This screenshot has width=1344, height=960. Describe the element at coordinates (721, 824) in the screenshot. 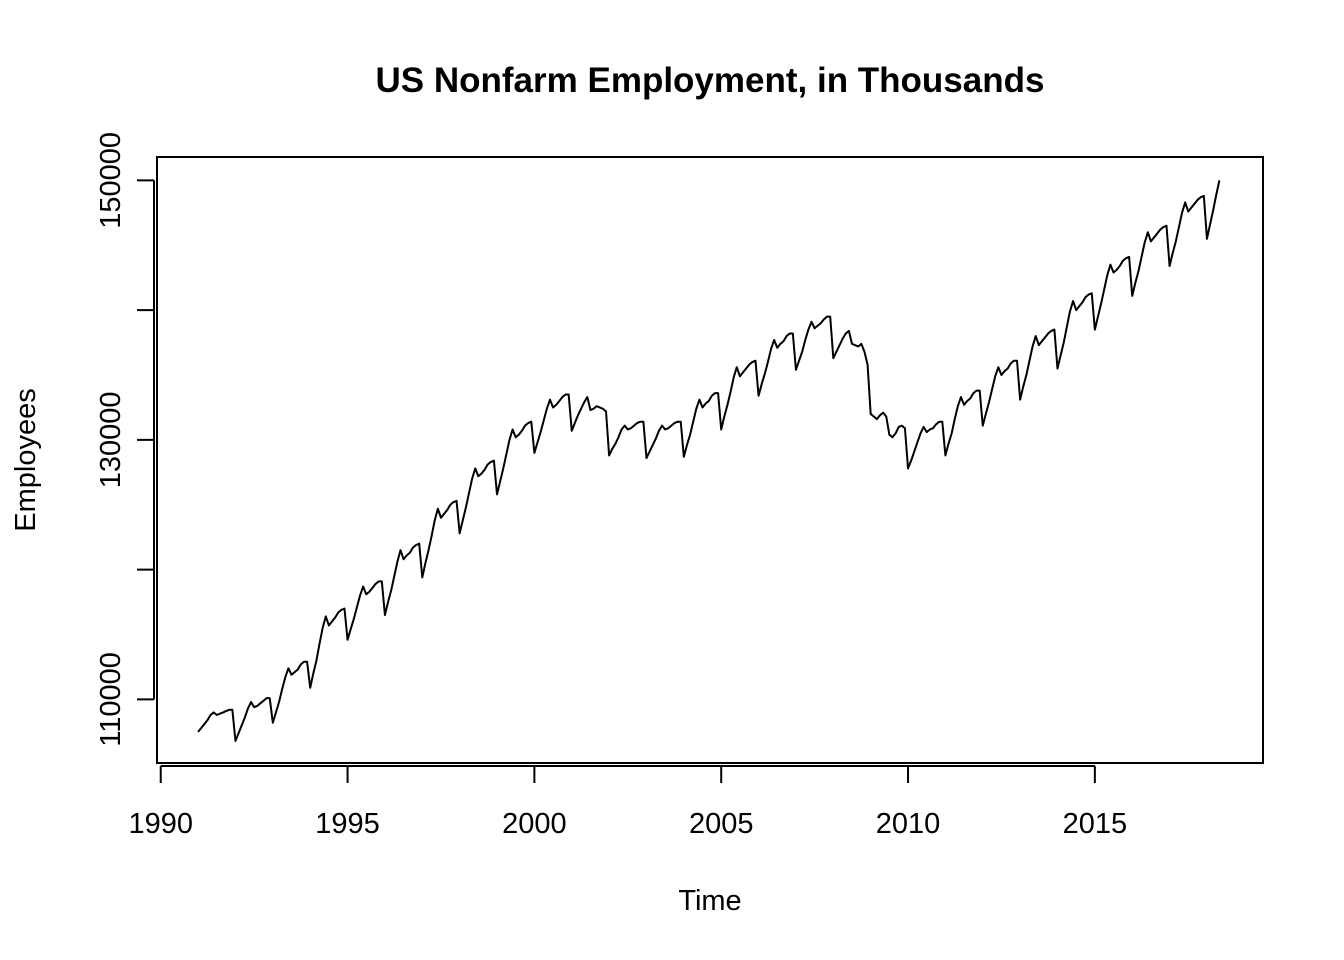

I see `x-tick-label: 2005` at that location.